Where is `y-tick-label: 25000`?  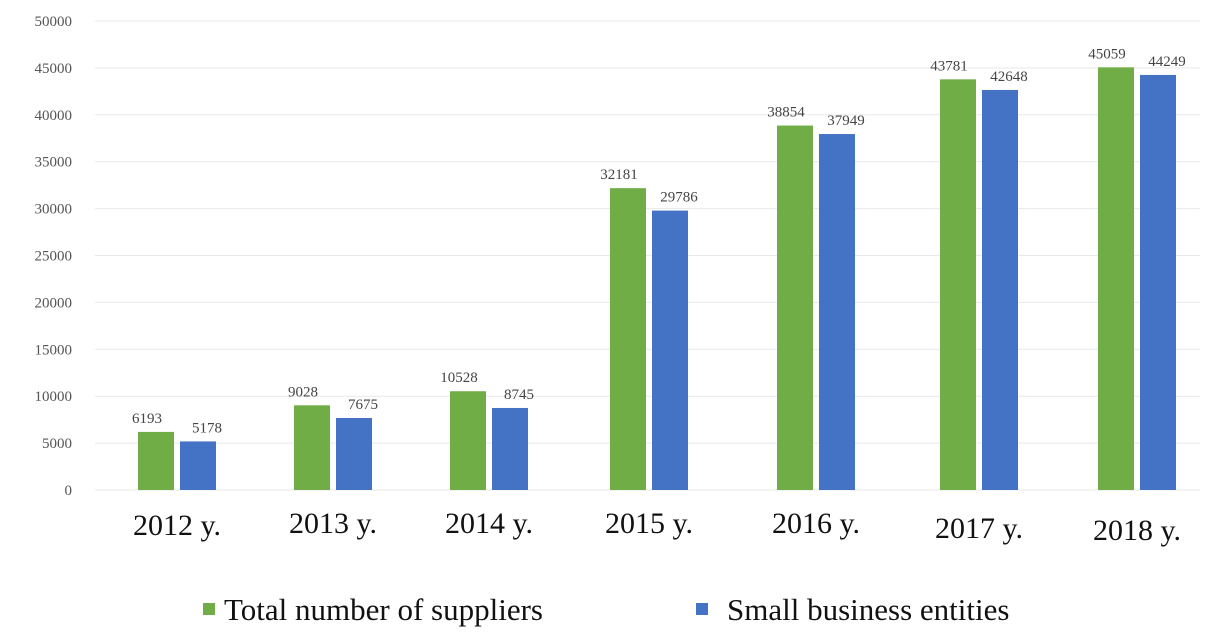 y-tick-label: 25000 is located at coordinates (54, 257).